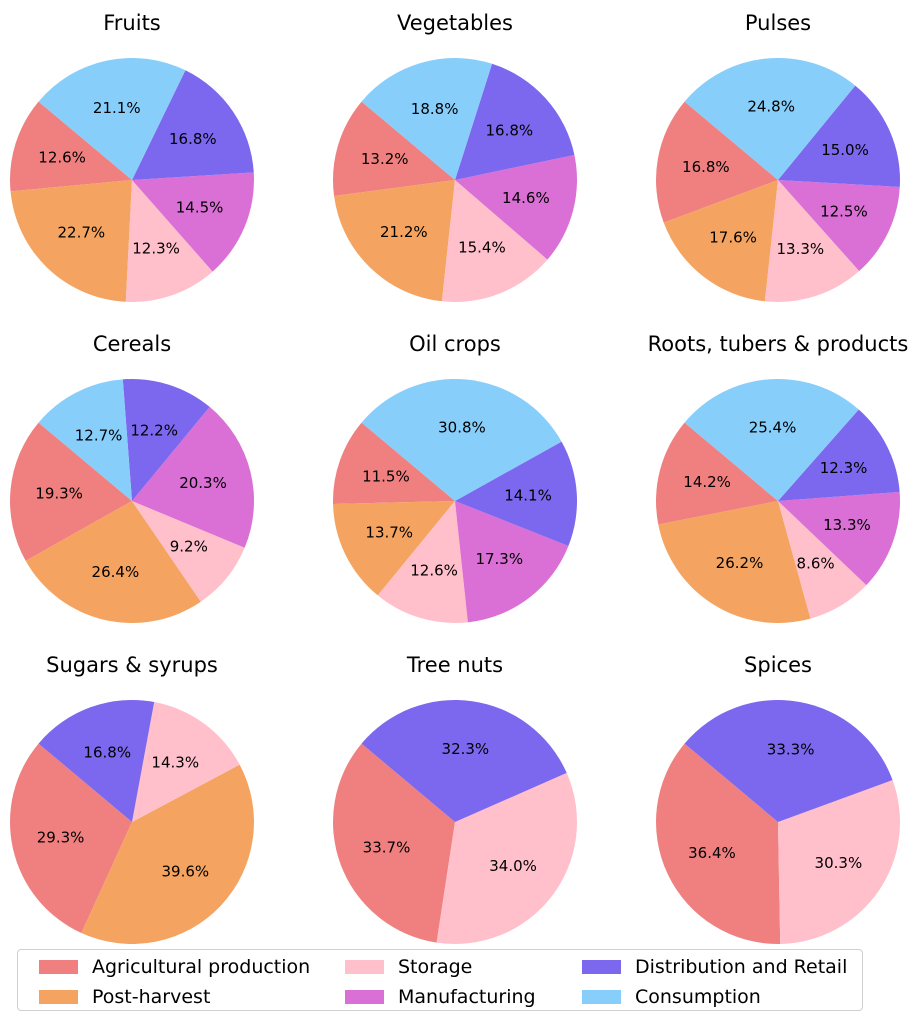 The image size is (924, 1013). I want to click on pie-tree-nuts: Tree nuts 33.7% 34.0% 32.3%, so click(455, 798).